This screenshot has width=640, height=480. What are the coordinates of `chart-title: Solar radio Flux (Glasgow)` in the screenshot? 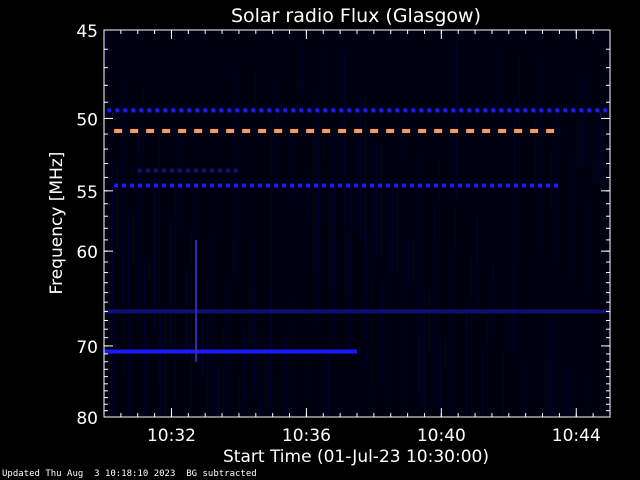 It's located at (356, 16).